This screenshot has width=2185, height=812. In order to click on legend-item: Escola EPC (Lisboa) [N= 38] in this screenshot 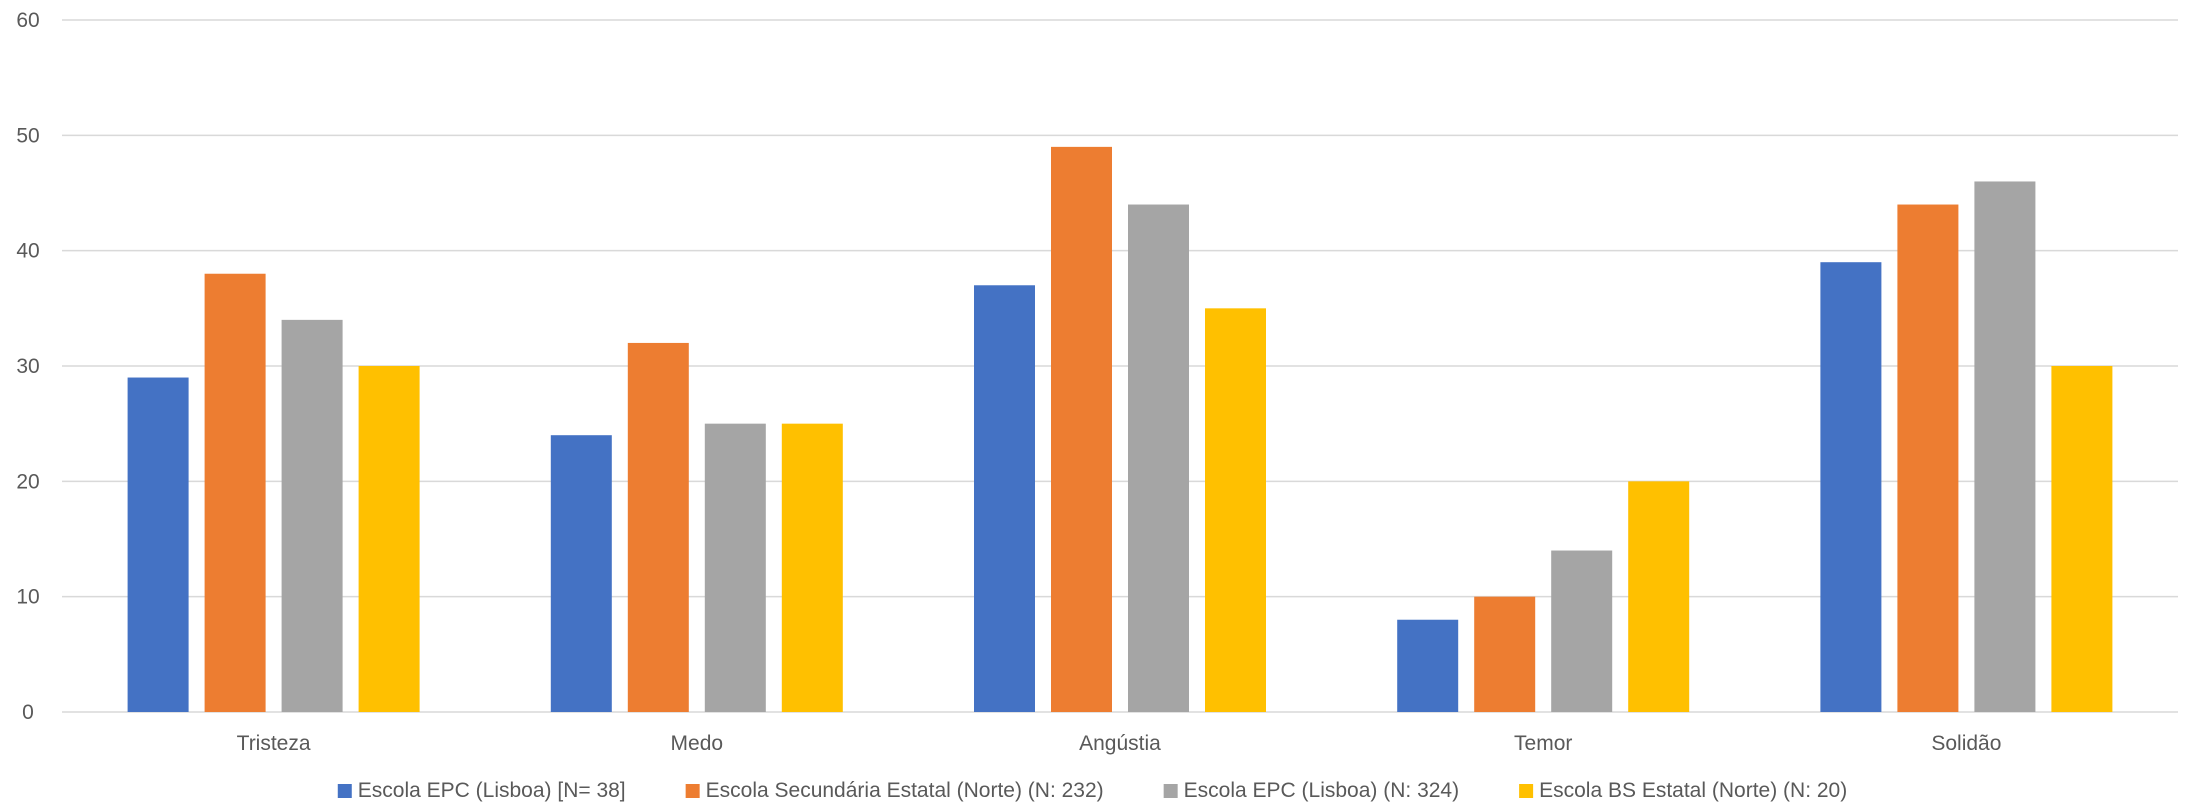, I will do `click(481, 790)`.